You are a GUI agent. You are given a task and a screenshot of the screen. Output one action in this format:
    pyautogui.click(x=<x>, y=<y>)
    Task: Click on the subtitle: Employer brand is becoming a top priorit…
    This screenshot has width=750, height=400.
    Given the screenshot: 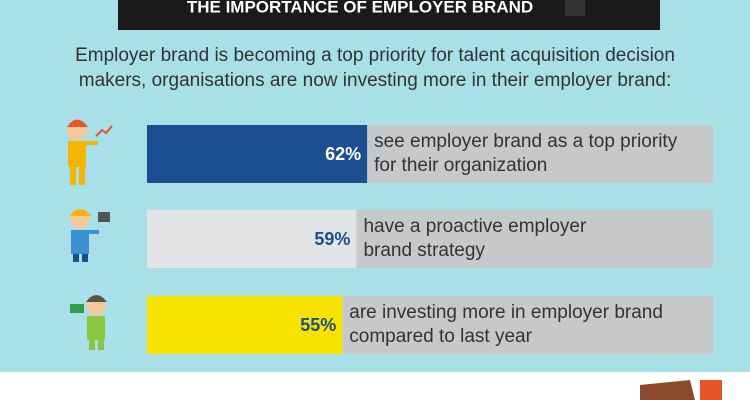 What is the action you would take?
    pyautogui.click(x=375, y=55)
    